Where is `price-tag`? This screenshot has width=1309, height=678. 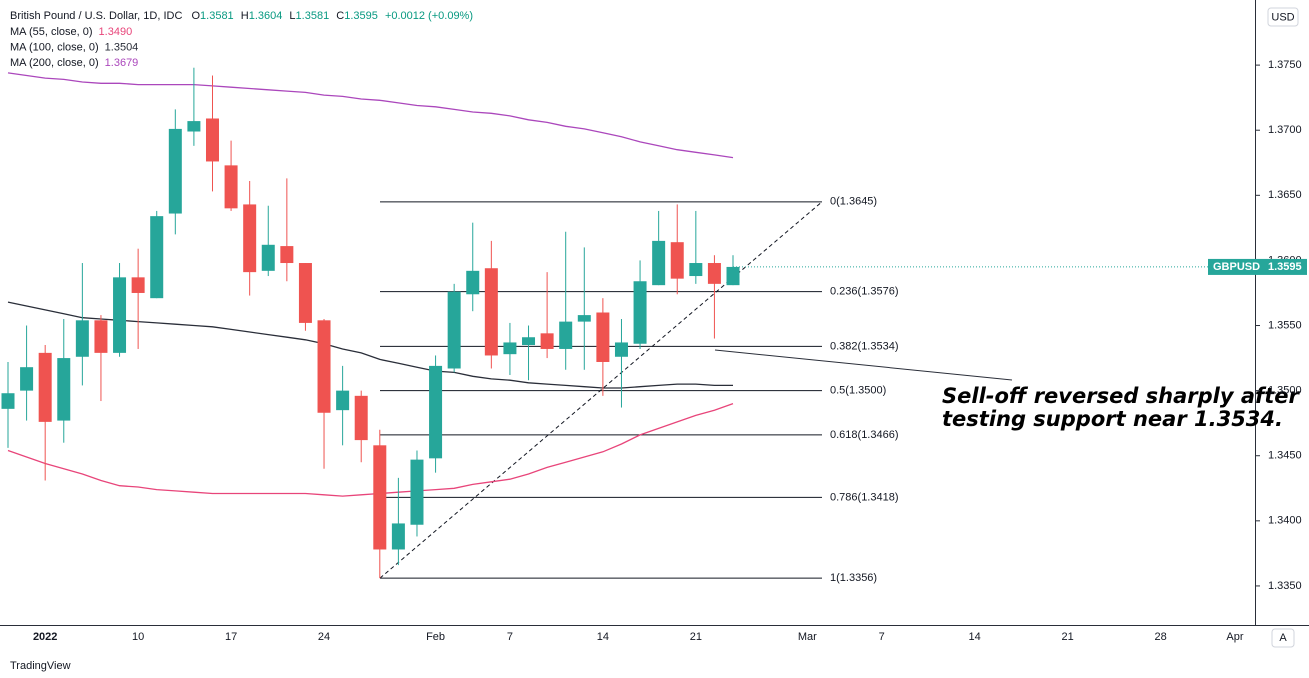 price-tag is located at coordinates (1257, 266).